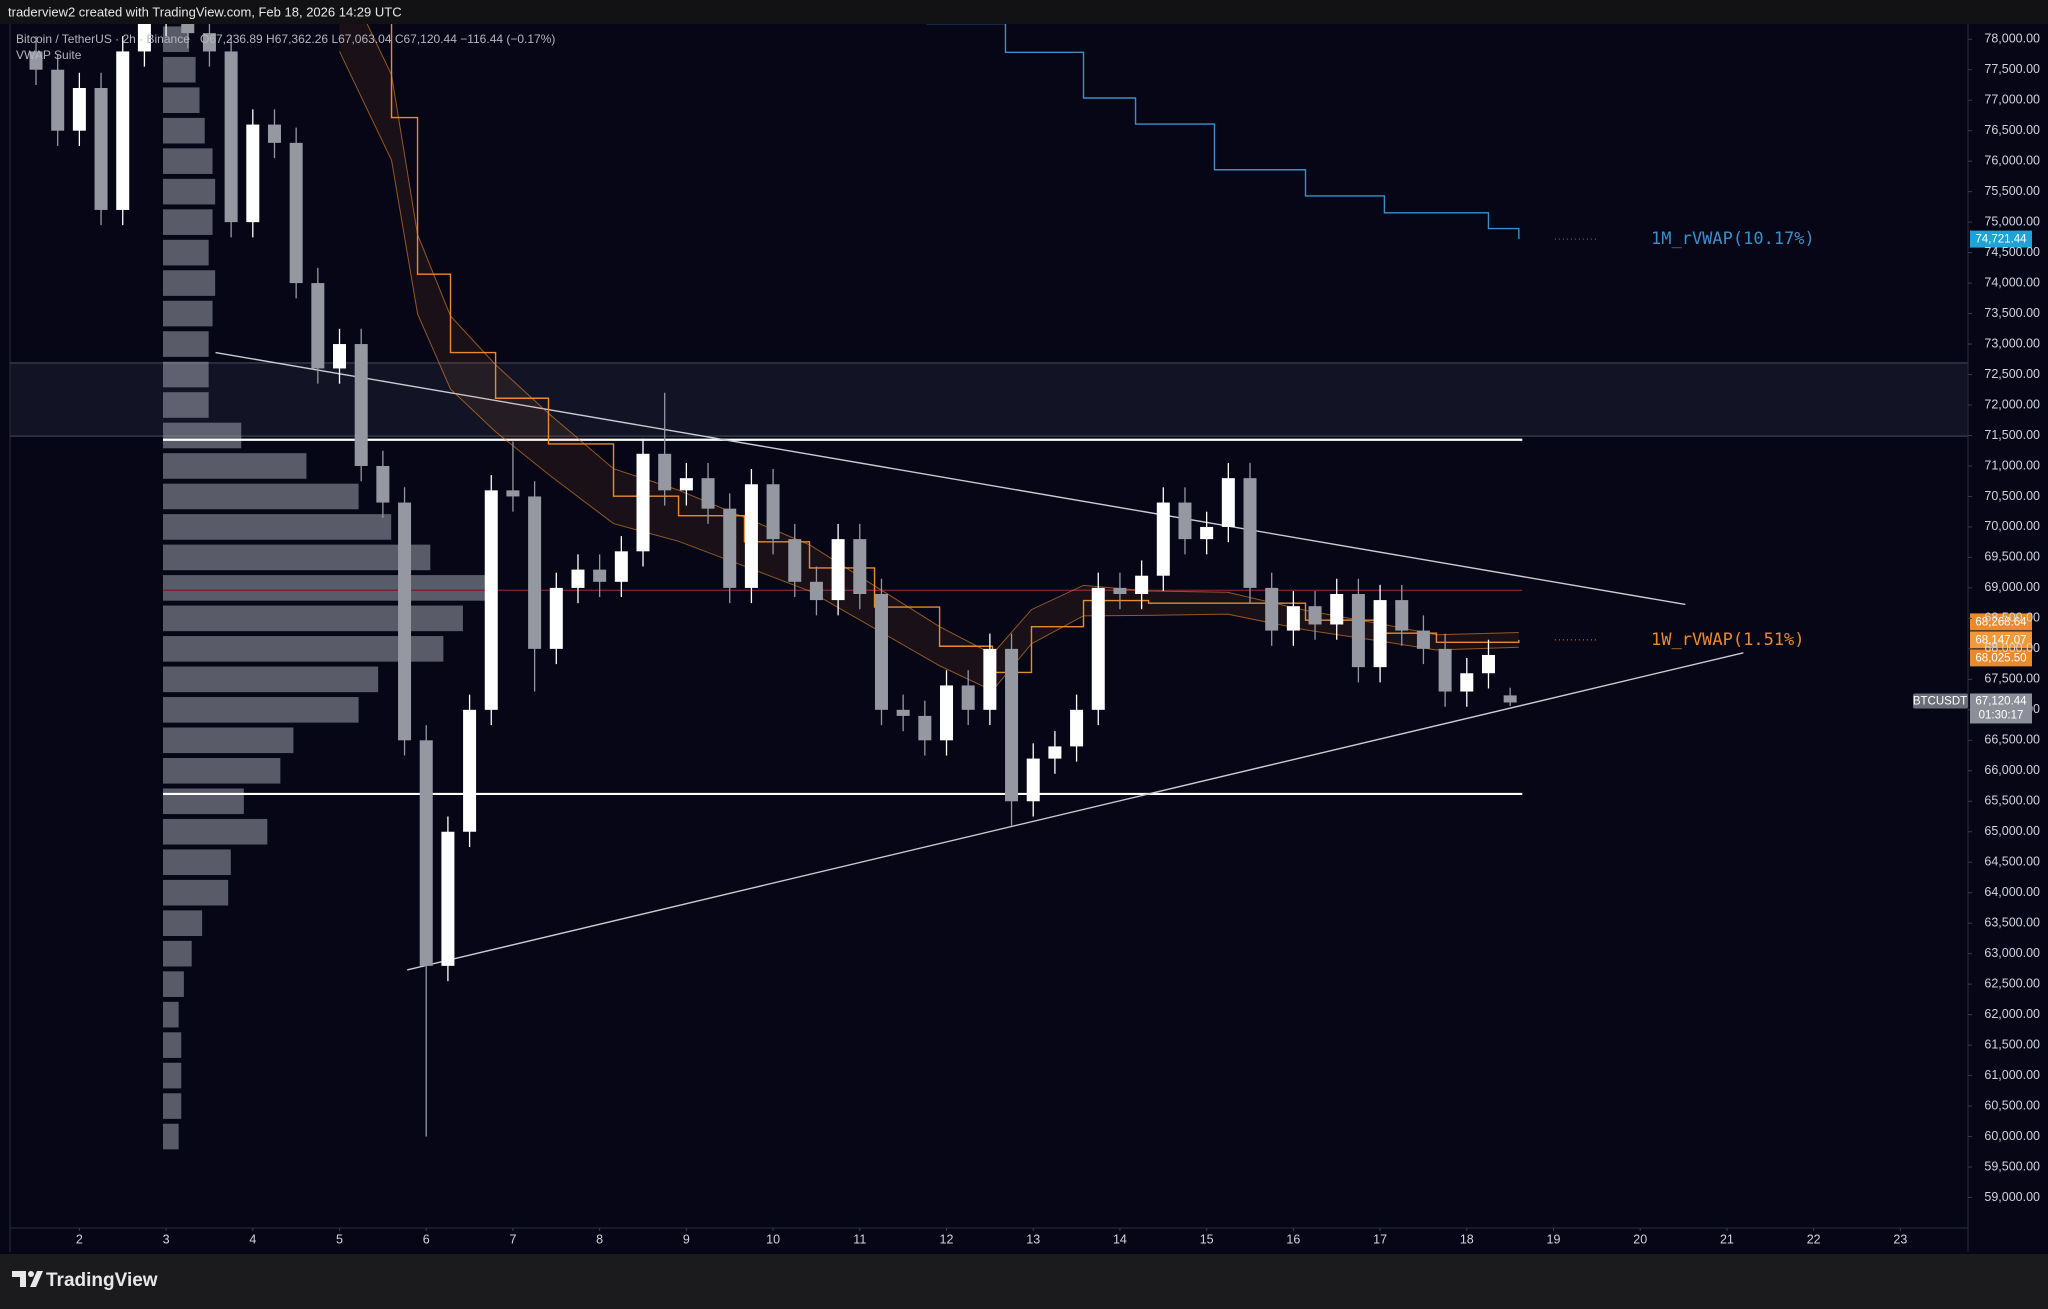 The width and height of the screenshot is (2048, 1309). I want to click on vwap-label: 1M_rVWAP(10.17%), so click(1733, 239).